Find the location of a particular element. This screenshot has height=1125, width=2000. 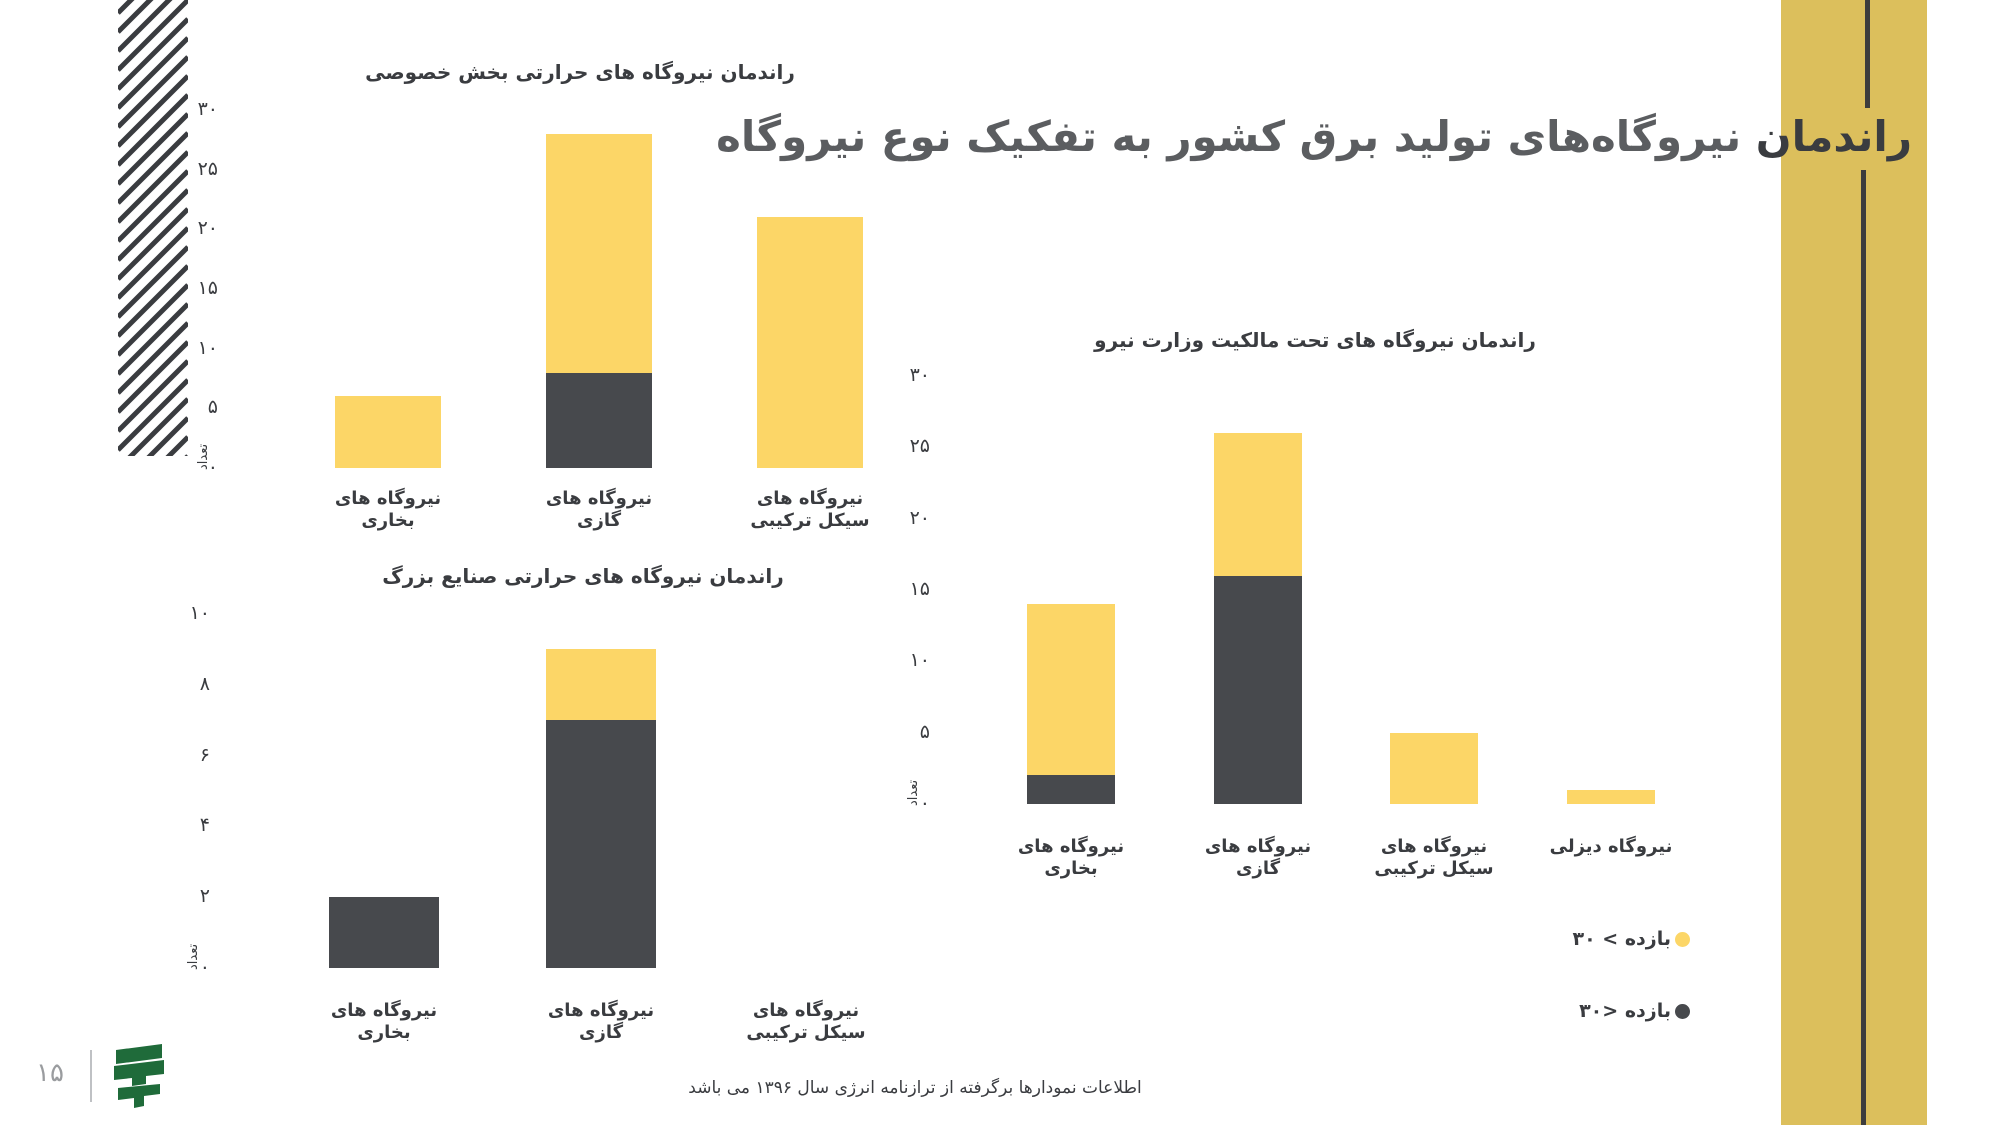

legend-dot-low is located at coordinates (1682, 1011).